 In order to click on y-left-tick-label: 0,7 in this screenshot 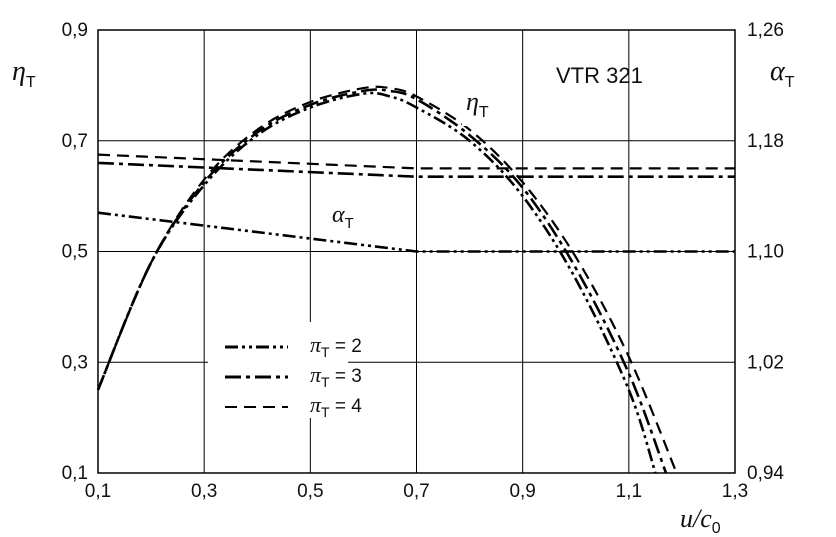, I will do `click(75, 141)`.